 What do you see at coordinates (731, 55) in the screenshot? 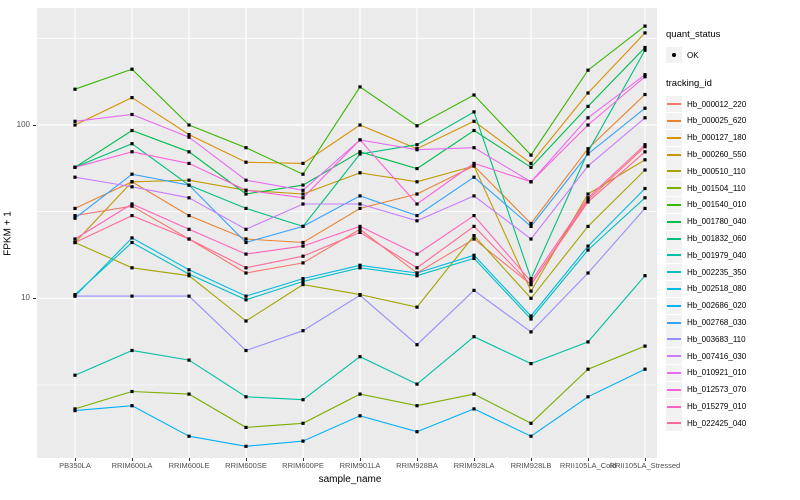
I see `legend-item-ok: OK` at bounding box center [731, 55].